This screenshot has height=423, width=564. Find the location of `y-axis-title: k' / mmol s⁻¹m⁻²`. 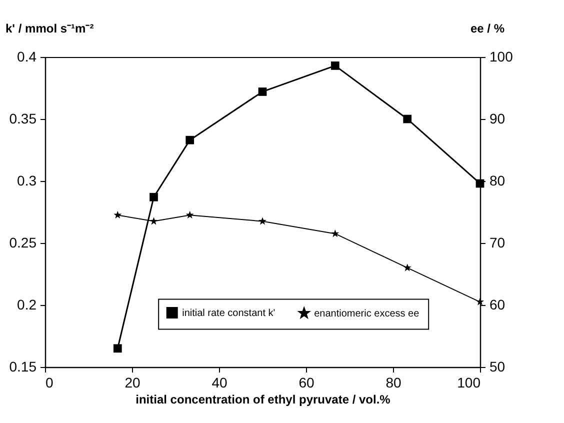

y-axis-title: k' / mmol s⁻¹m⁻² is located at coordinates (50, 29).